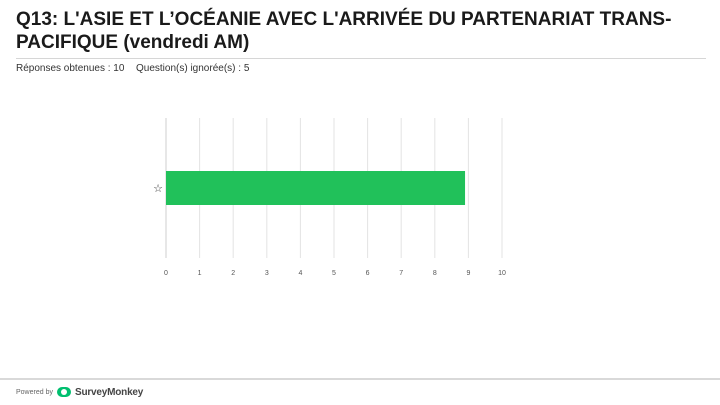 The width and height of the screenshot is (720, 405). What do you see at coordinates (300, 273) in the screenshot?
I see `x-tick-label: 4` at bounding box center [300, 273].